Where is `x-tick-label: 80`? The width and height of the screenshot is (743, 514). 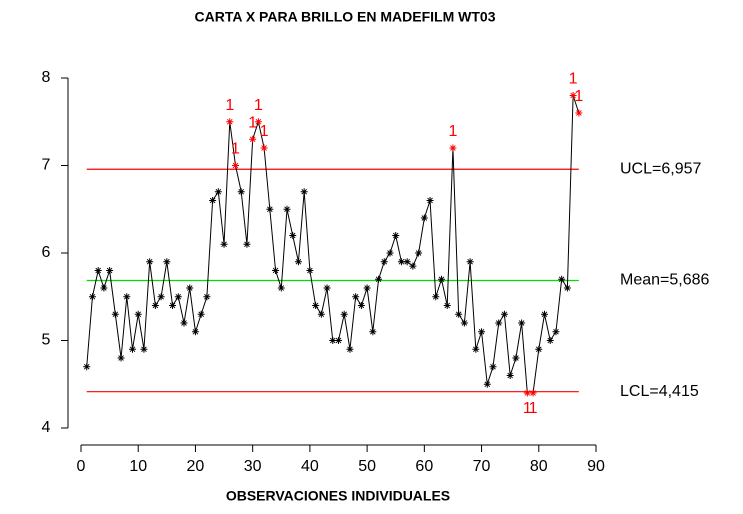
x-tick-label: 80 is located at coordinates (539, 466).